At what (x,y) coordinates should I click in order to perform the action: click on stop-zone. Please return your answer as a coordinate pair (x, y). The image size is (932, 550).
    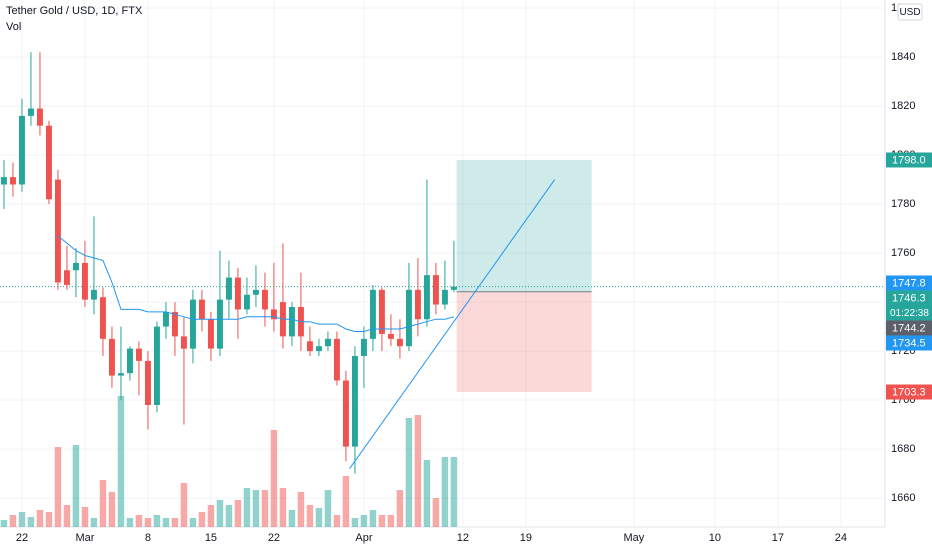
    Looking at the image, I should click on (524, 342).